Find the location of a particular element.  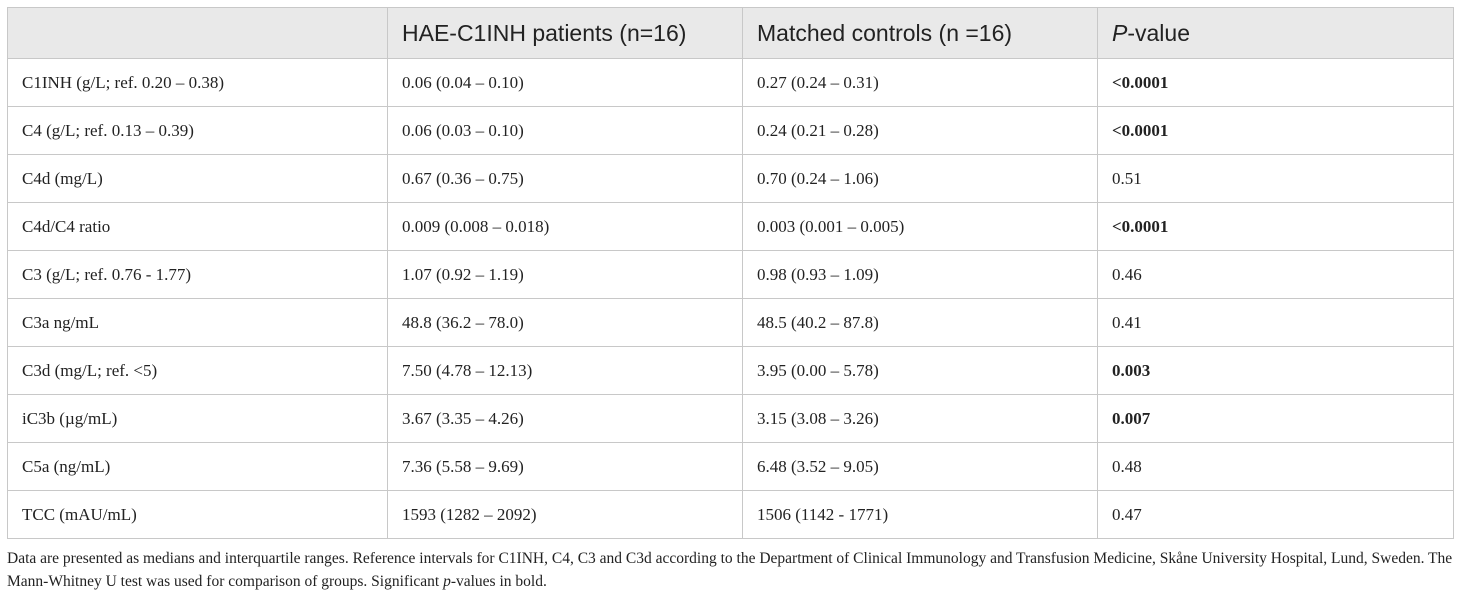

cell-patients: 1593 (1282 – 2092) is located at coordinates (565, 514).